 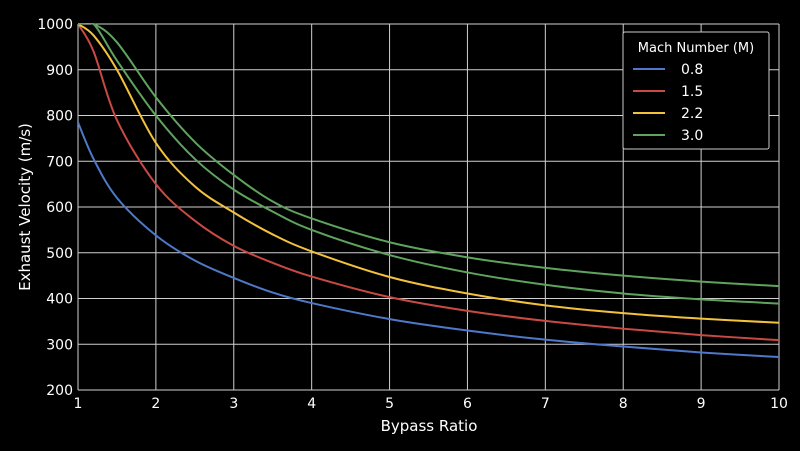 I want to click on legend-title: Mach Number (M), so click(x=696, y=48).